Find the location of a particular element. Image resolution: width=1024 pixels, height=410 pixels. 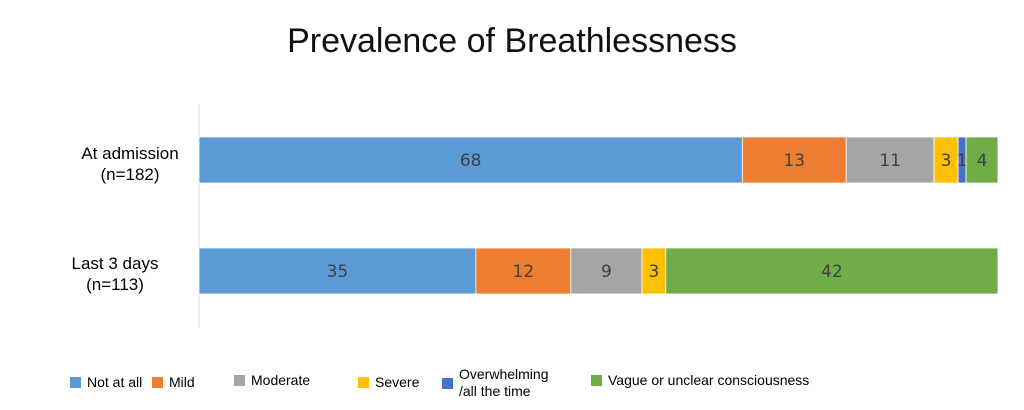

data-label: 11 is located at coordinates (890, 161).